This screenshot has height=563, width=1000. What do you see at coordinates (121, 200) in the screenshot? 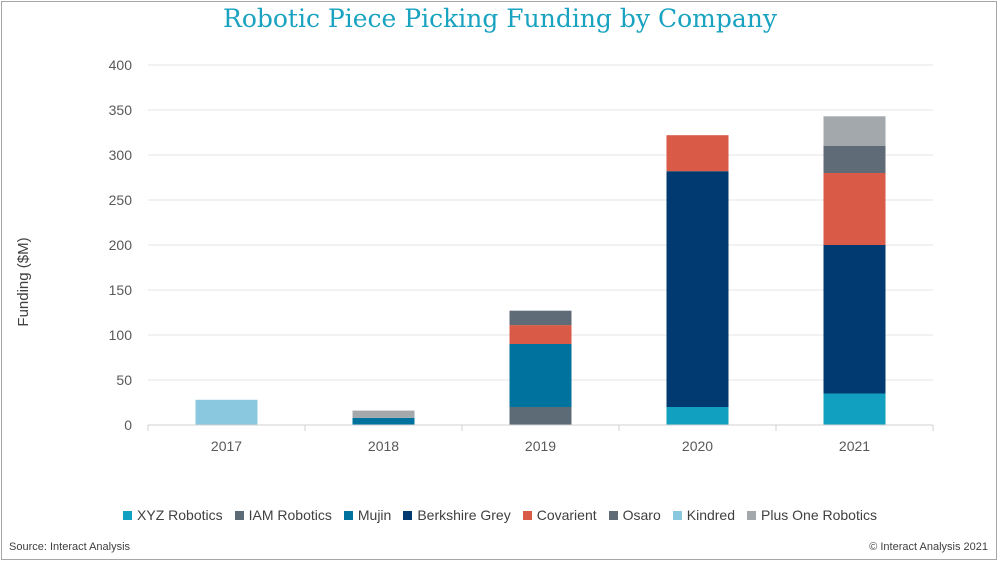
I see `y-tick-label: 250` at bounding box center [121, 200].